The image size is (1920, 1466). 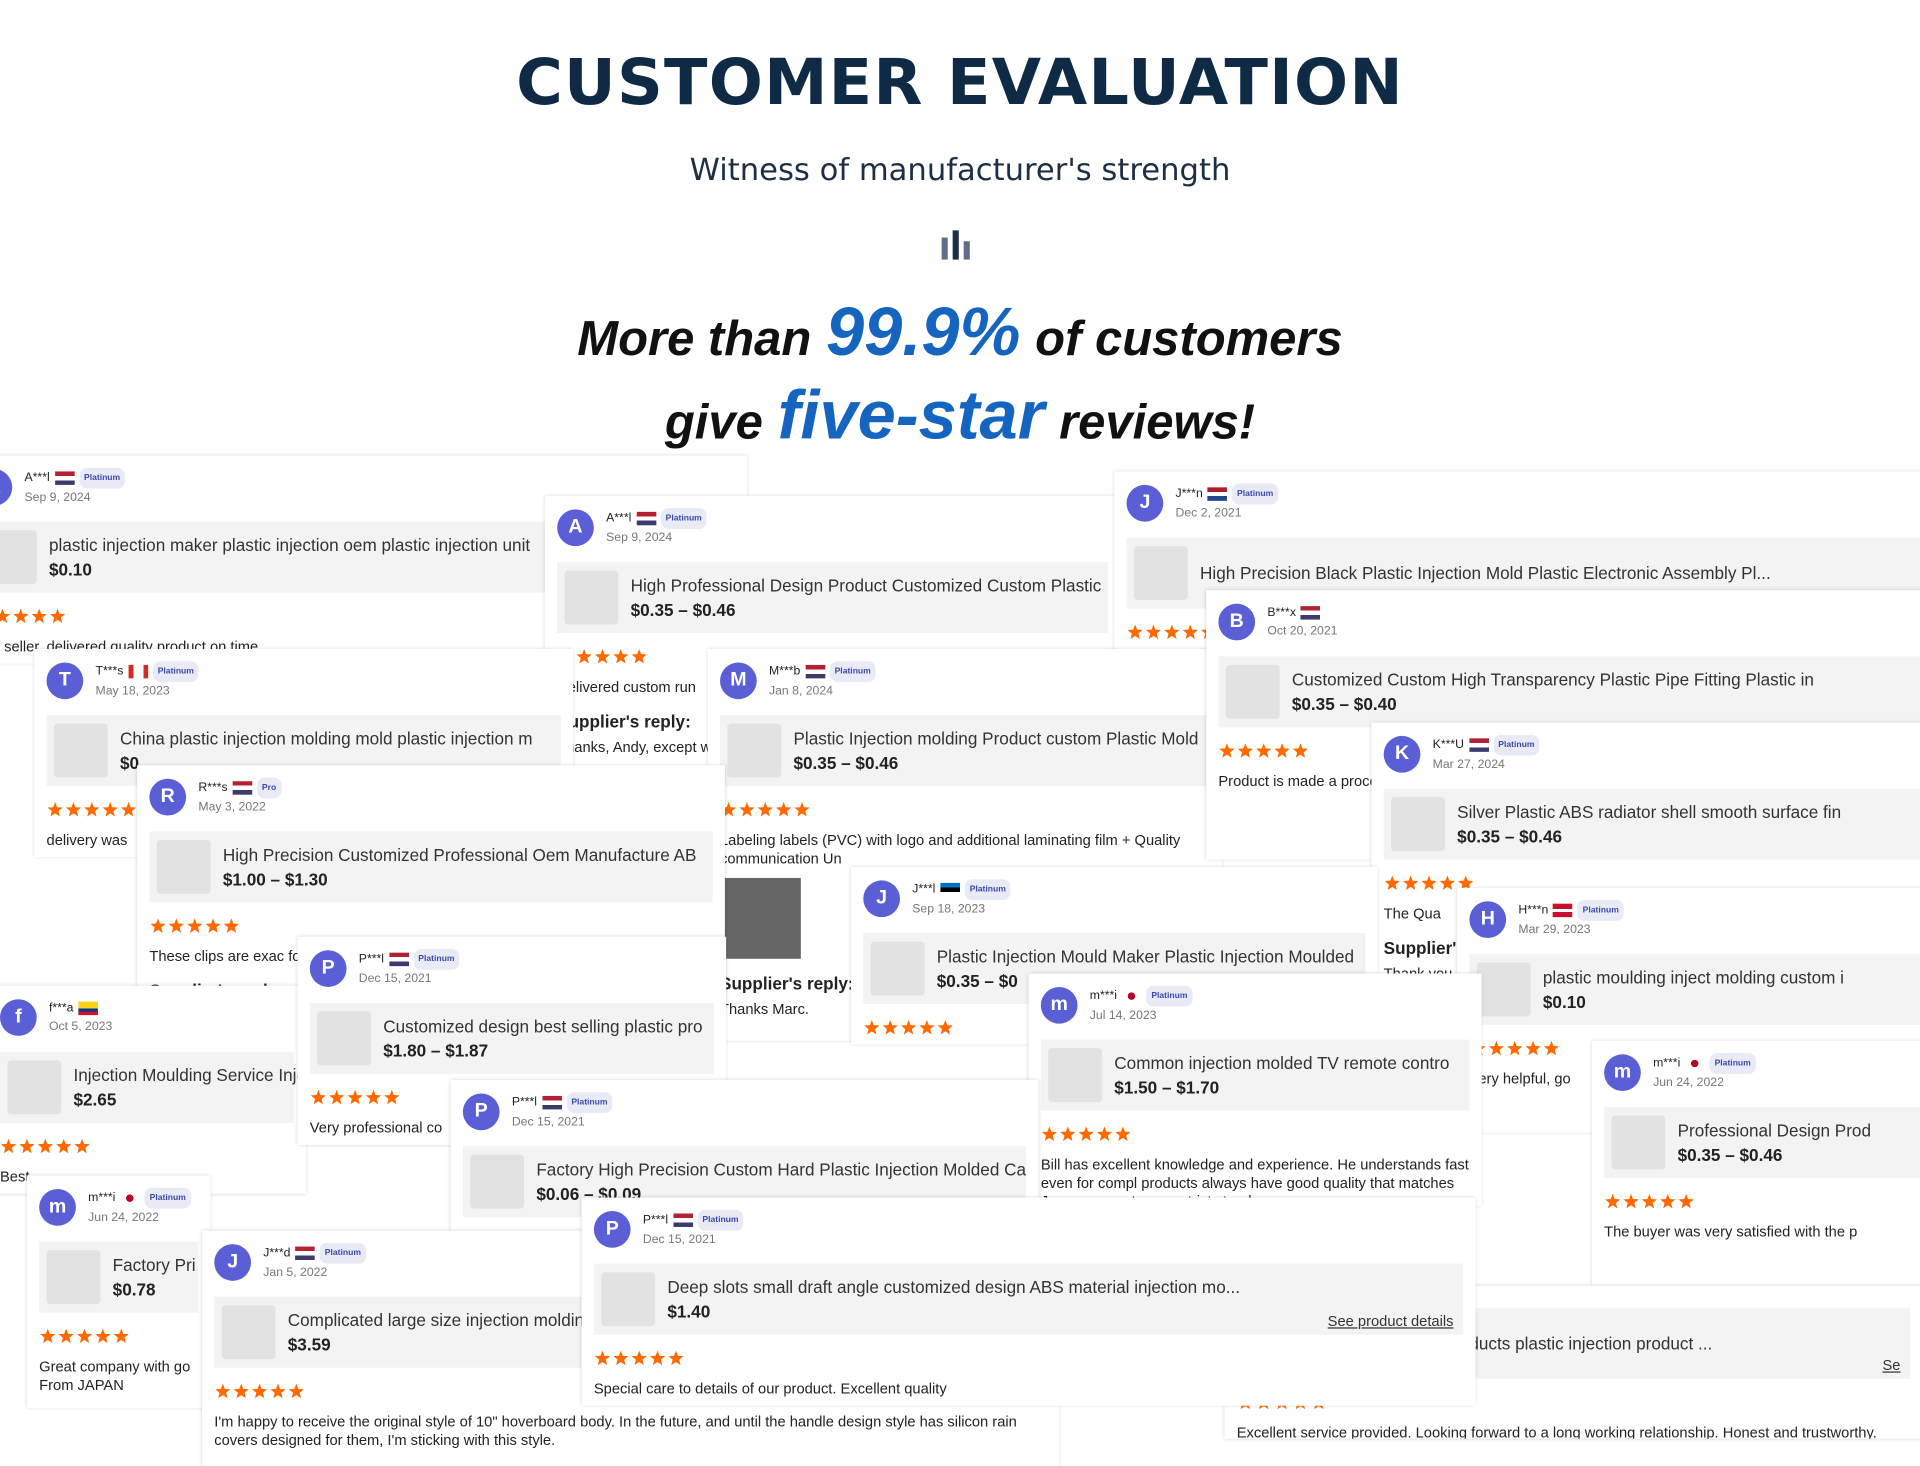 I want to click on reply-label: Supplier's reply:, so click(x=624, y=721).